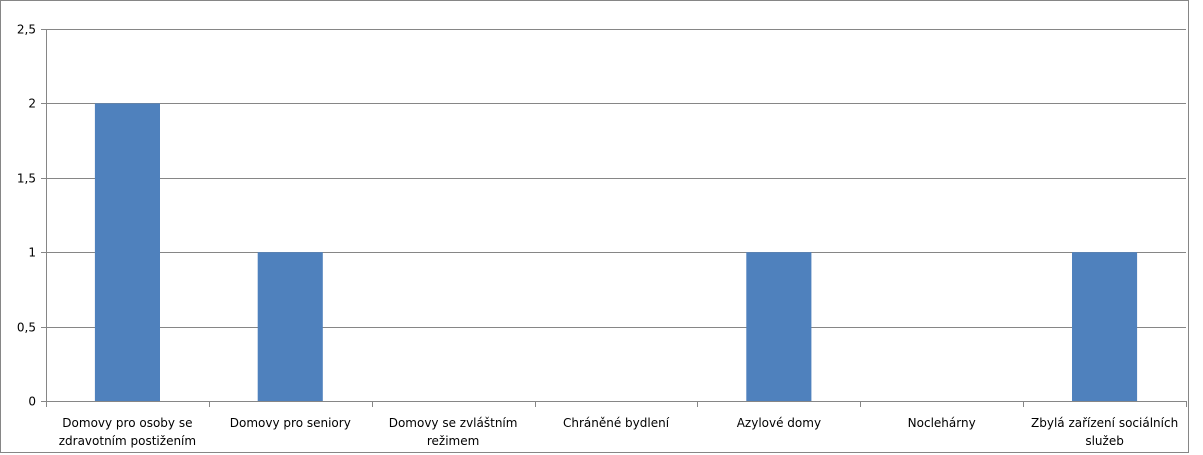  I want to click on y-tick-label: 2,5, so click(26, 30).